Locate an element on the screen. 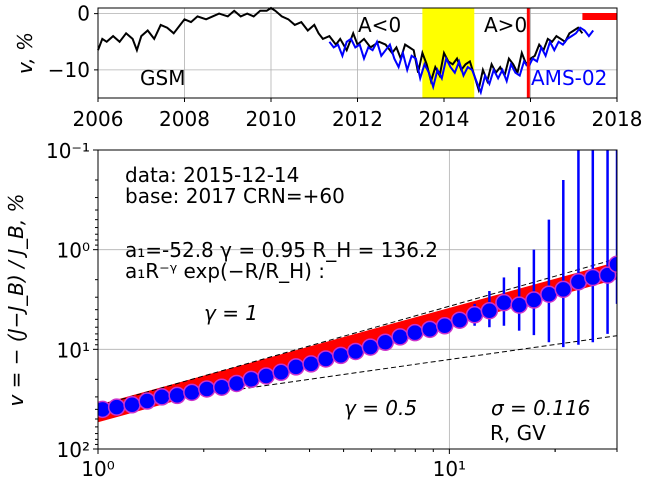  gsm-label: GSM is located at coordinates (162, 78).